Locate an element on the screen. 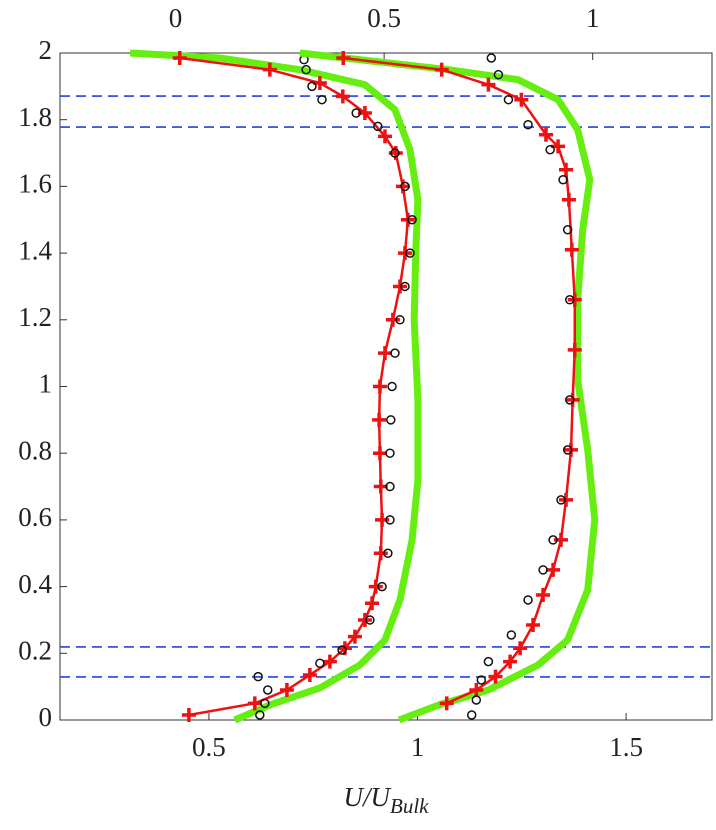 The height and width of the screenshot is (830, 716). y-tick-label: 0.2 is located at coordinates (35, 651).